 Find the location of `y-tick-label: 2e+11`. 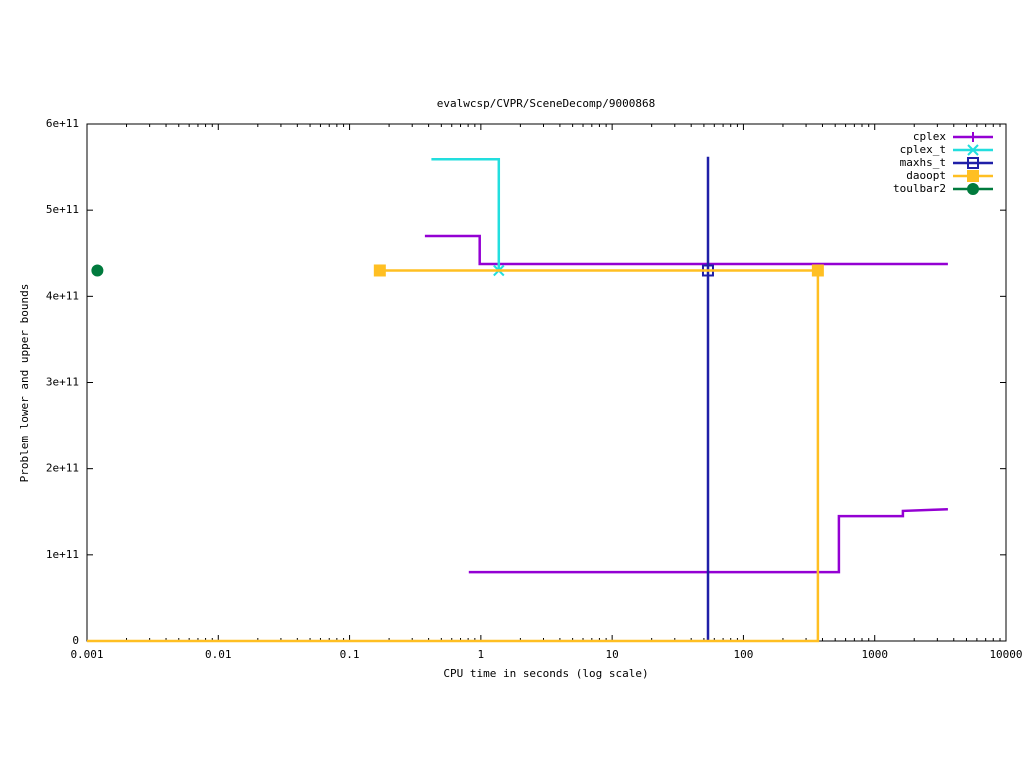

y-tick-label: 2e+11 is located at coordinates (62, 468).